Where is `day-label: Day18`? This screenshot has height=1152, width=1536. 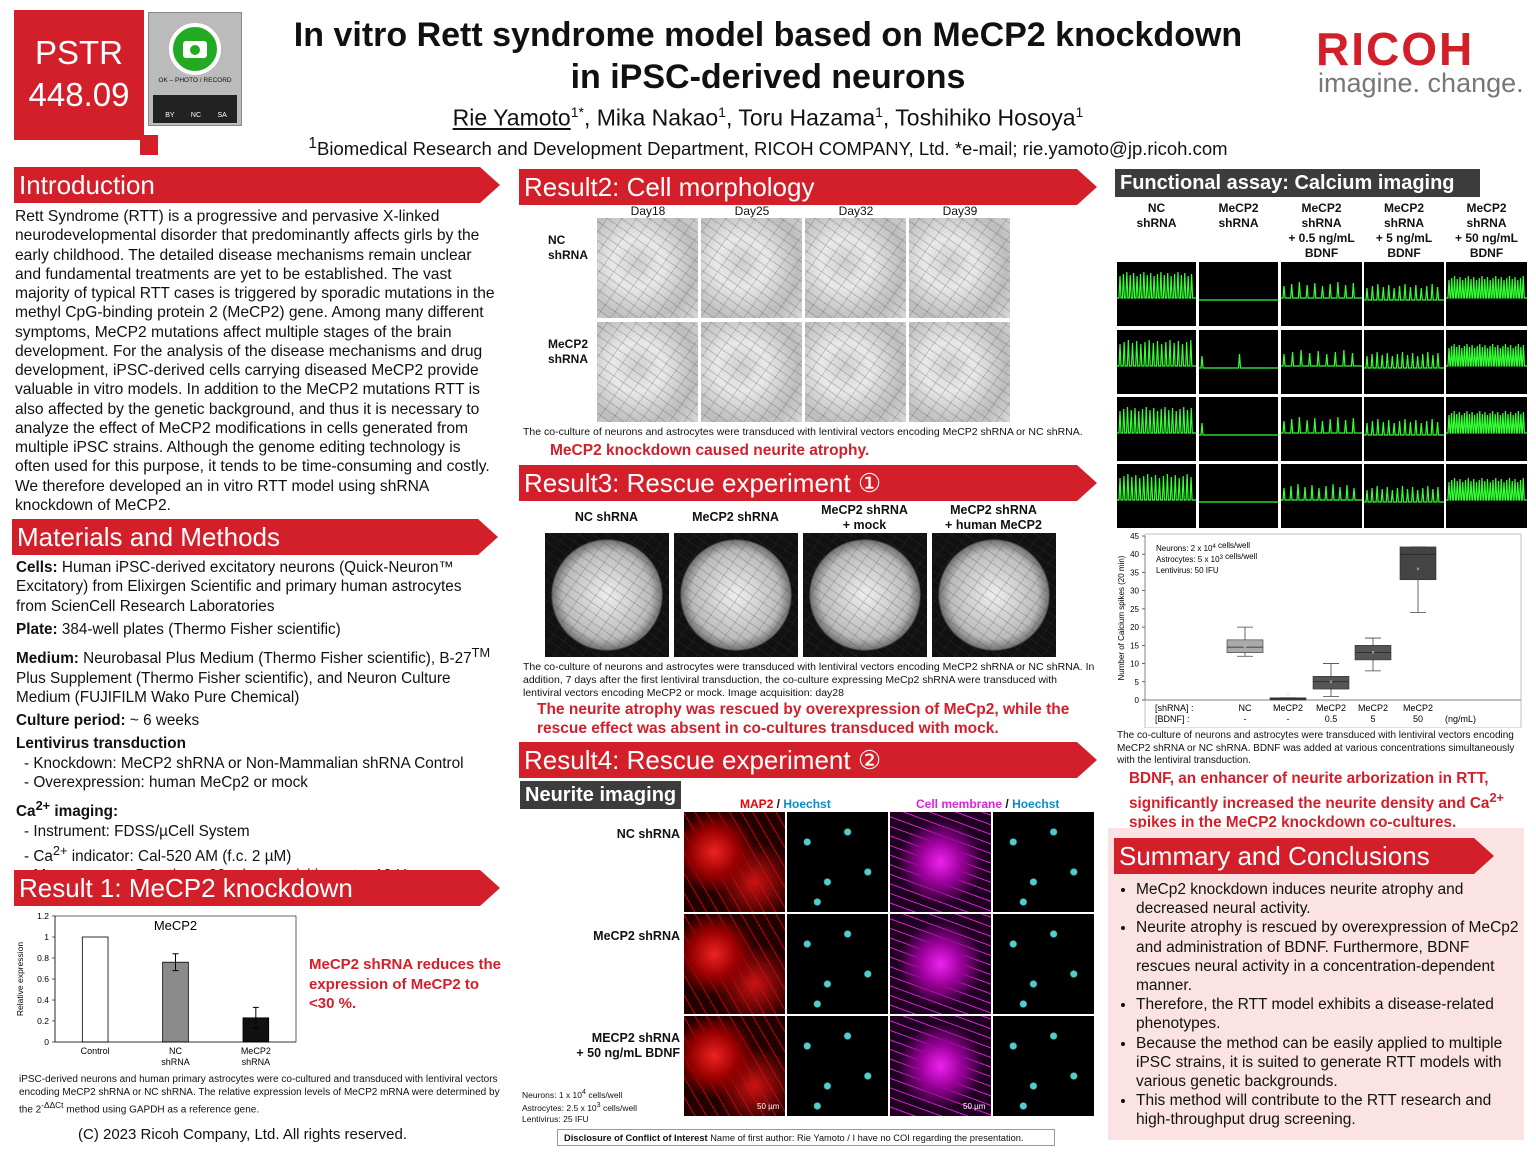 day-label: Day18 is located at coordinates (648, 211).